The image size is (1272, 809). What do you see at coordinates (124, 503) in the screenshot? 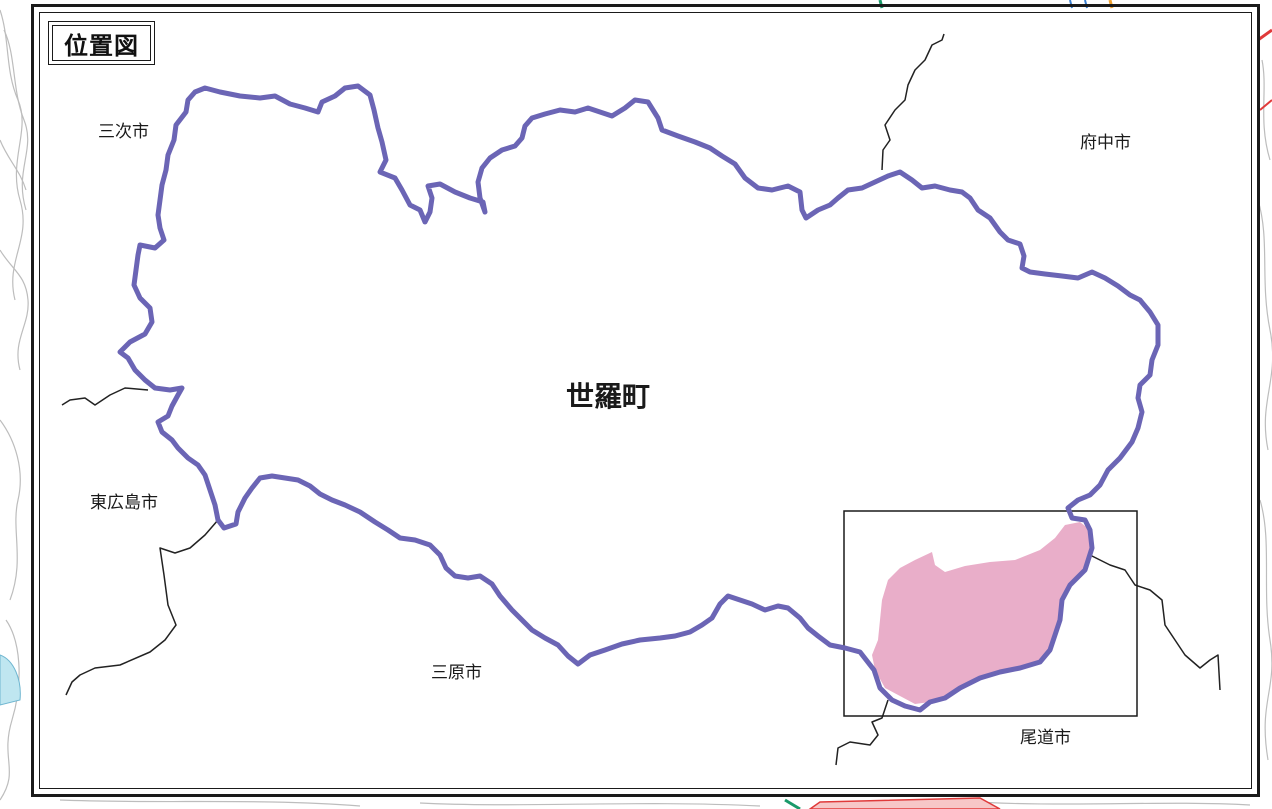
I see `label-higashihiroshima-city: 東広島市` at bounding box center [124, 503].